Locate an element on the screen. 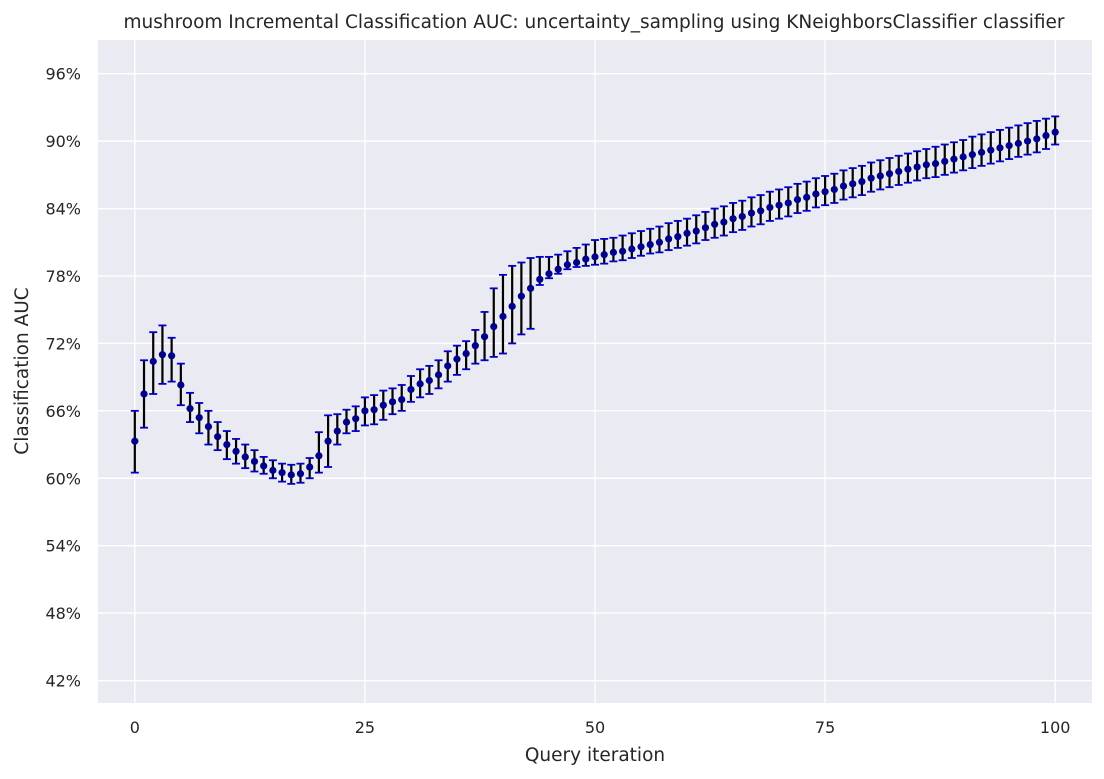 The image size is (1104, 779). y-tick-label: 78% is located at coordinates (63, 276).